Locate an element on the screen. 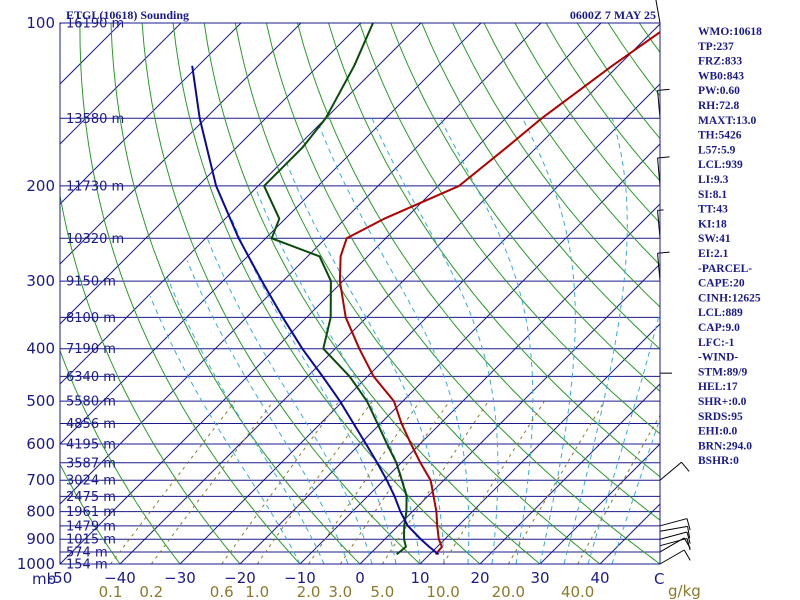  index-line: WB0:843 is located at coordinates (721, 76).